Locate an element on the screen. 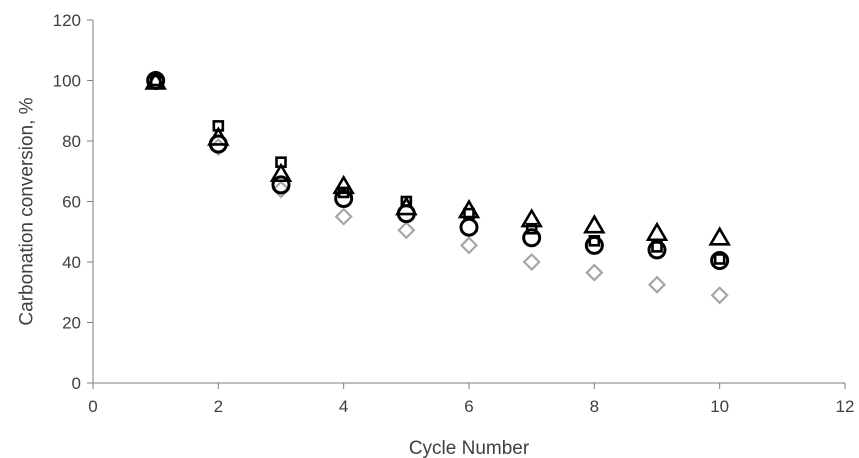  x-tick-label: 2 is located at coordinates (218, 406).